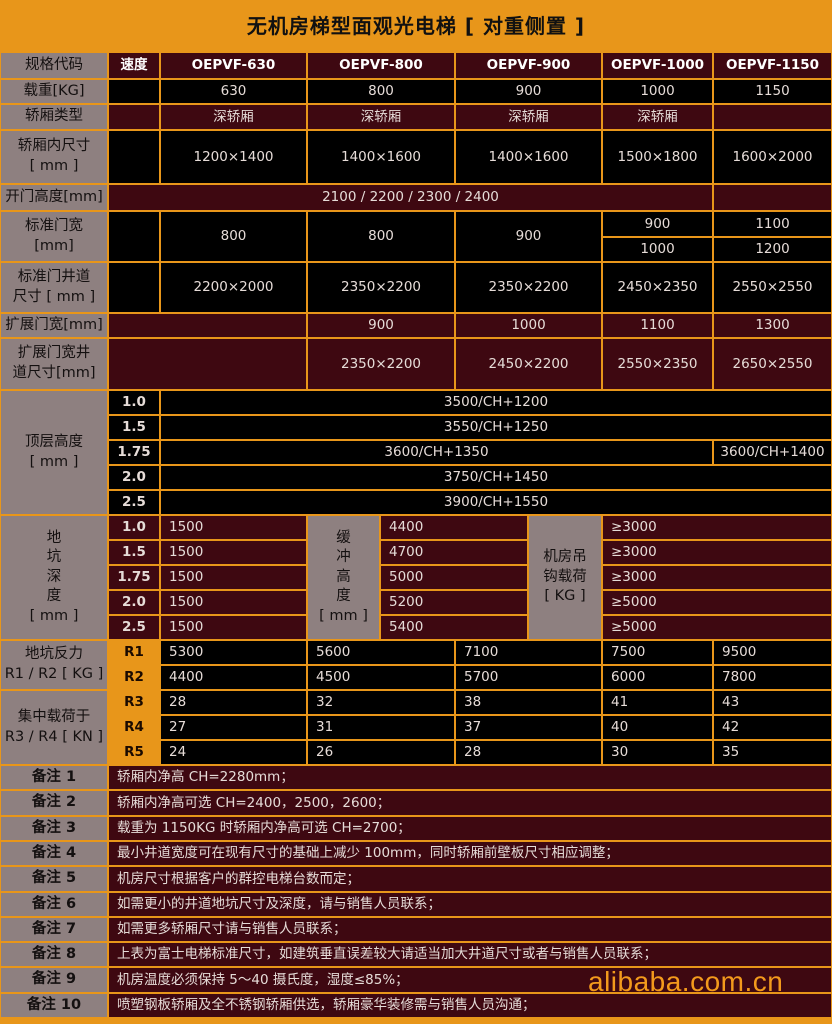 Image resolution: width=832 pixels, height=1024 pixels. What do you see at coordinates (470, 904) in the screenshot?
I see `note-text: 如需更小的井道地坑尺寸及深度，请与销售人员联系；` at bounding box center [470, 904].